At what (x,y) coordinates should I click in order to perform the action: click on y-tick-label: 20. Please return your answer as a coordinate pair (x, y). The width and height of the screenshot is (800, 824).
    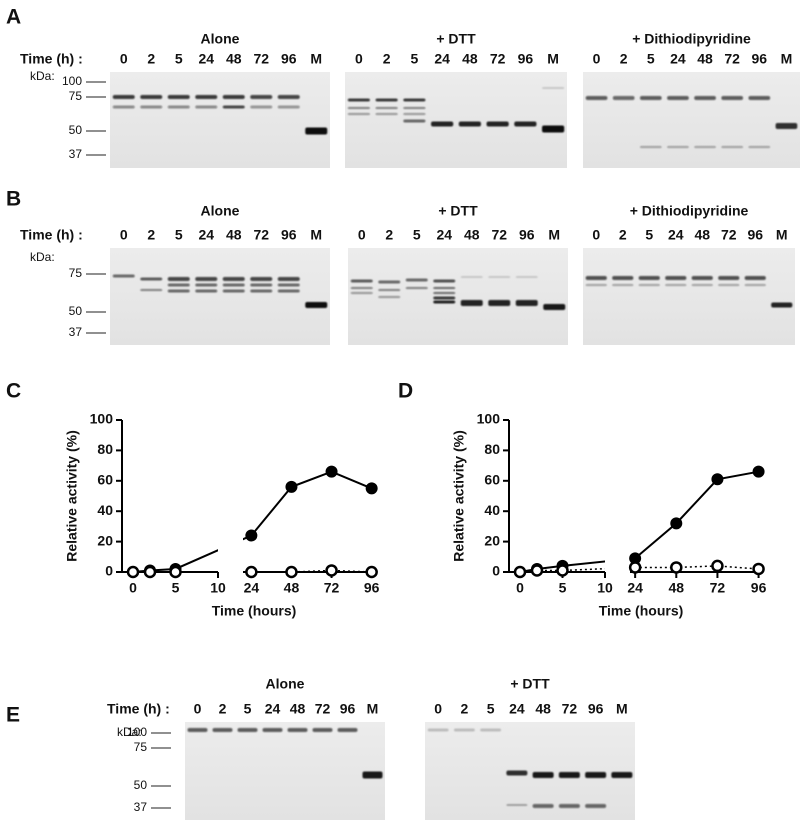
    Looking at the image, I should click on (492, 540).